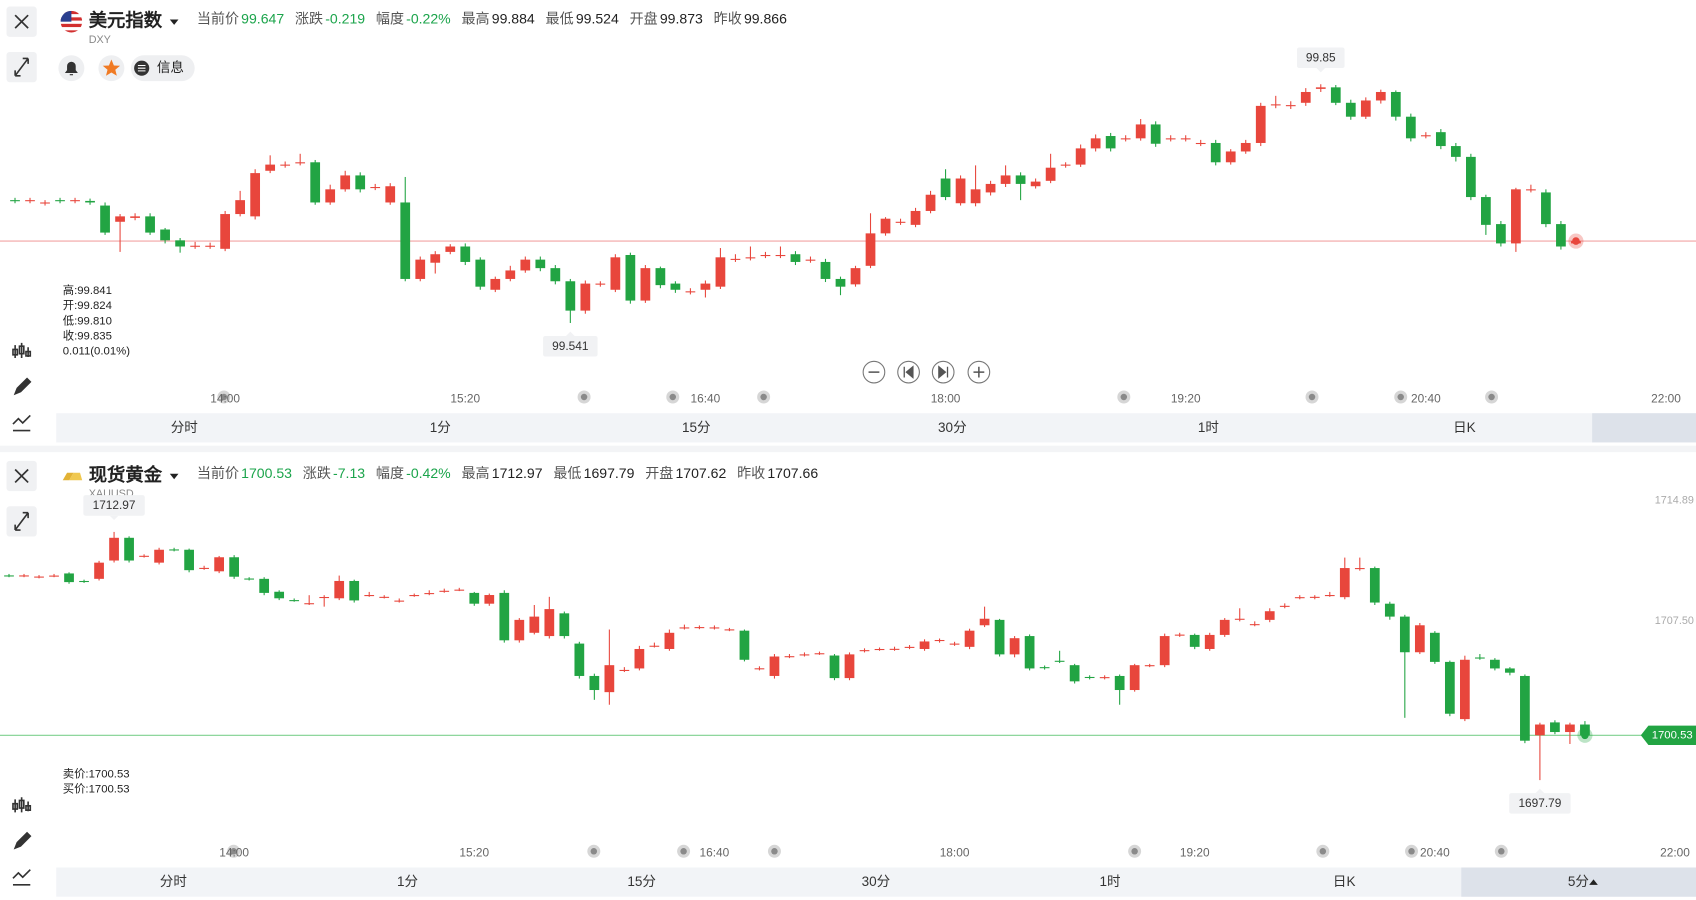  Describe the element at coordinates (162, 68) in the screenshot. I see `info-button` at that location.